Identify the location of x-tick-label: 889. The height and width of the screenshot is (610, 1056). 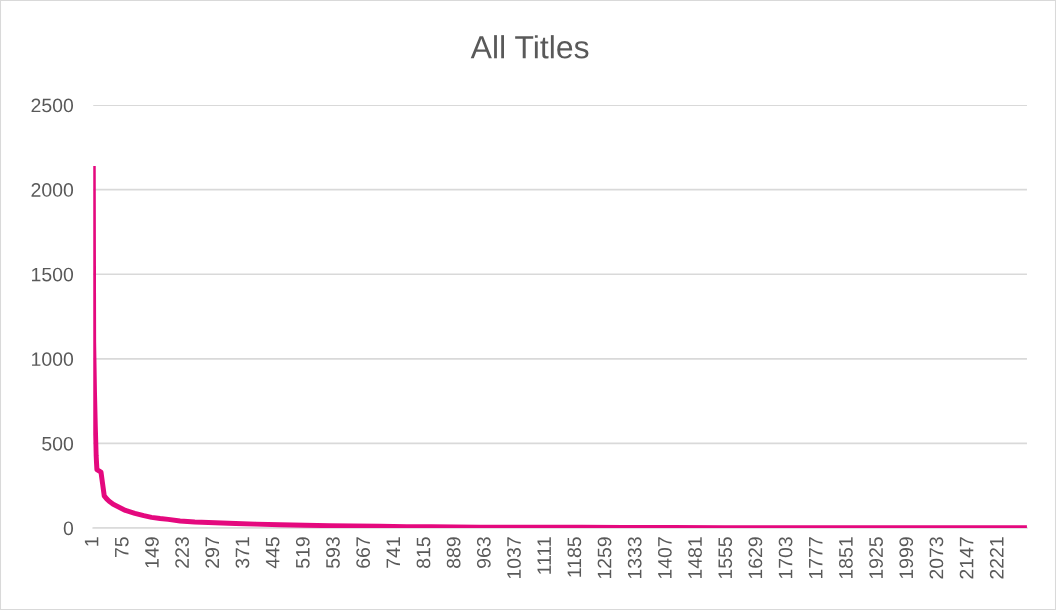
(453, 552).